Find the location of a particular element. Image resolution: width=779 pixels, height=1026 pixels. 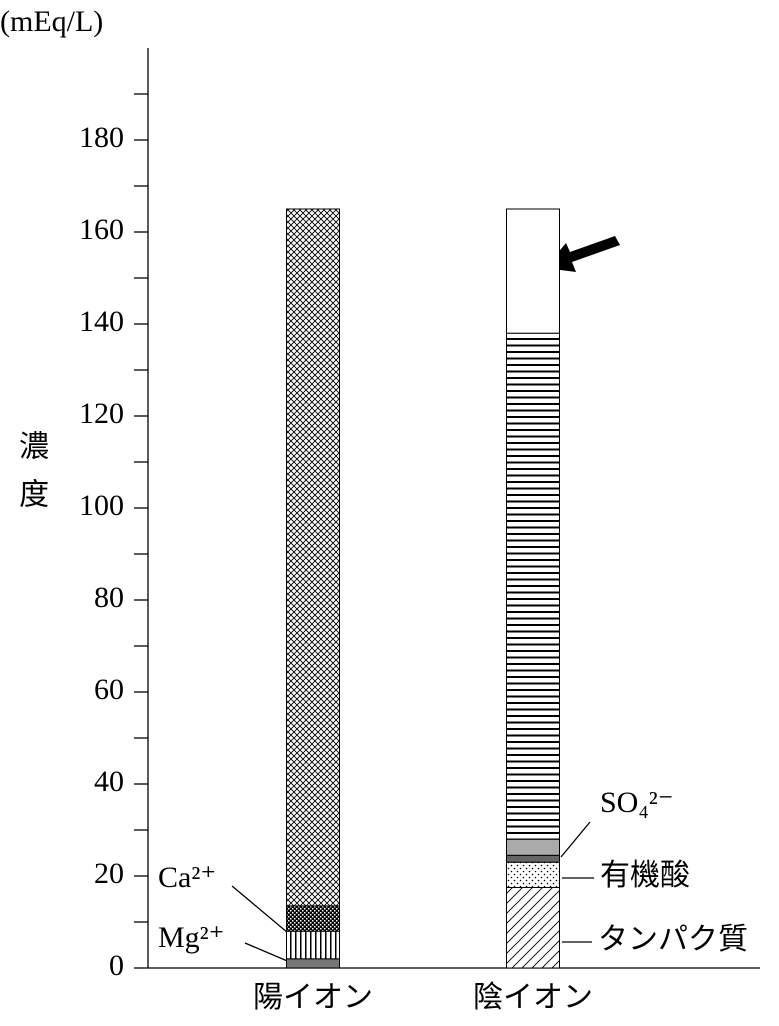

x-tick-label: 陰イオン is located at coordinates (533, 997).